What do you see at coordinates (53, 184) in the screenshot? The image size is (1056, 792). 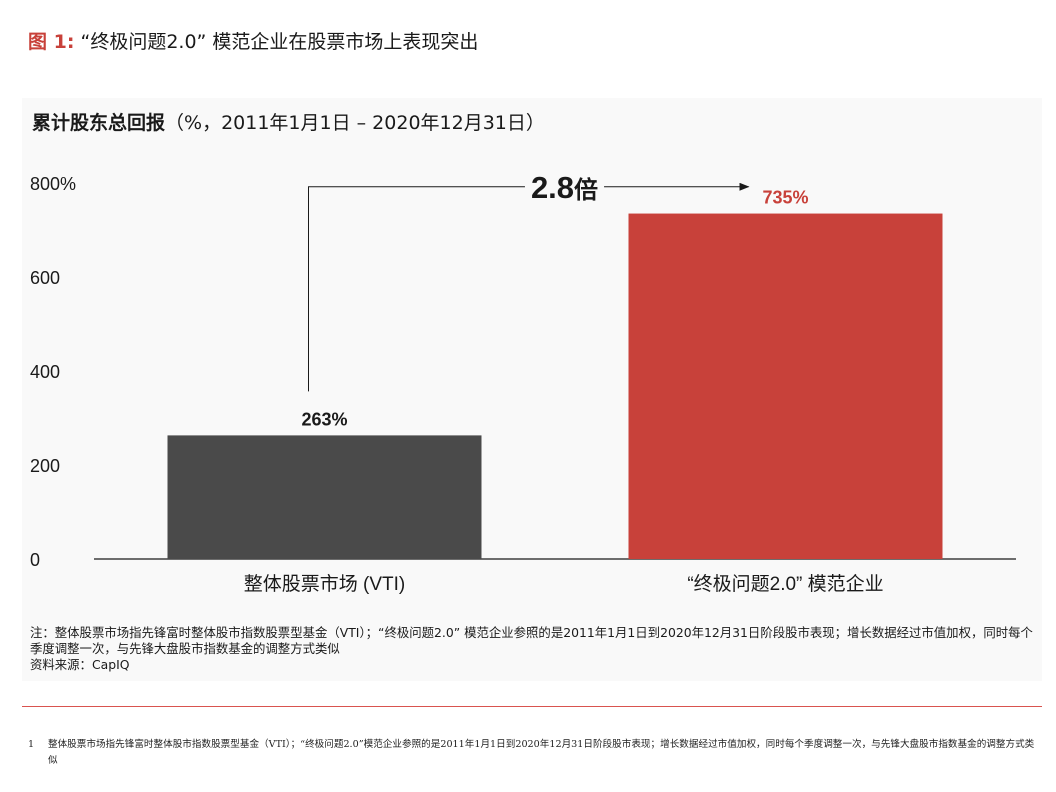 I see `y-tick-label: 800%` at bounding box center [53, 184].